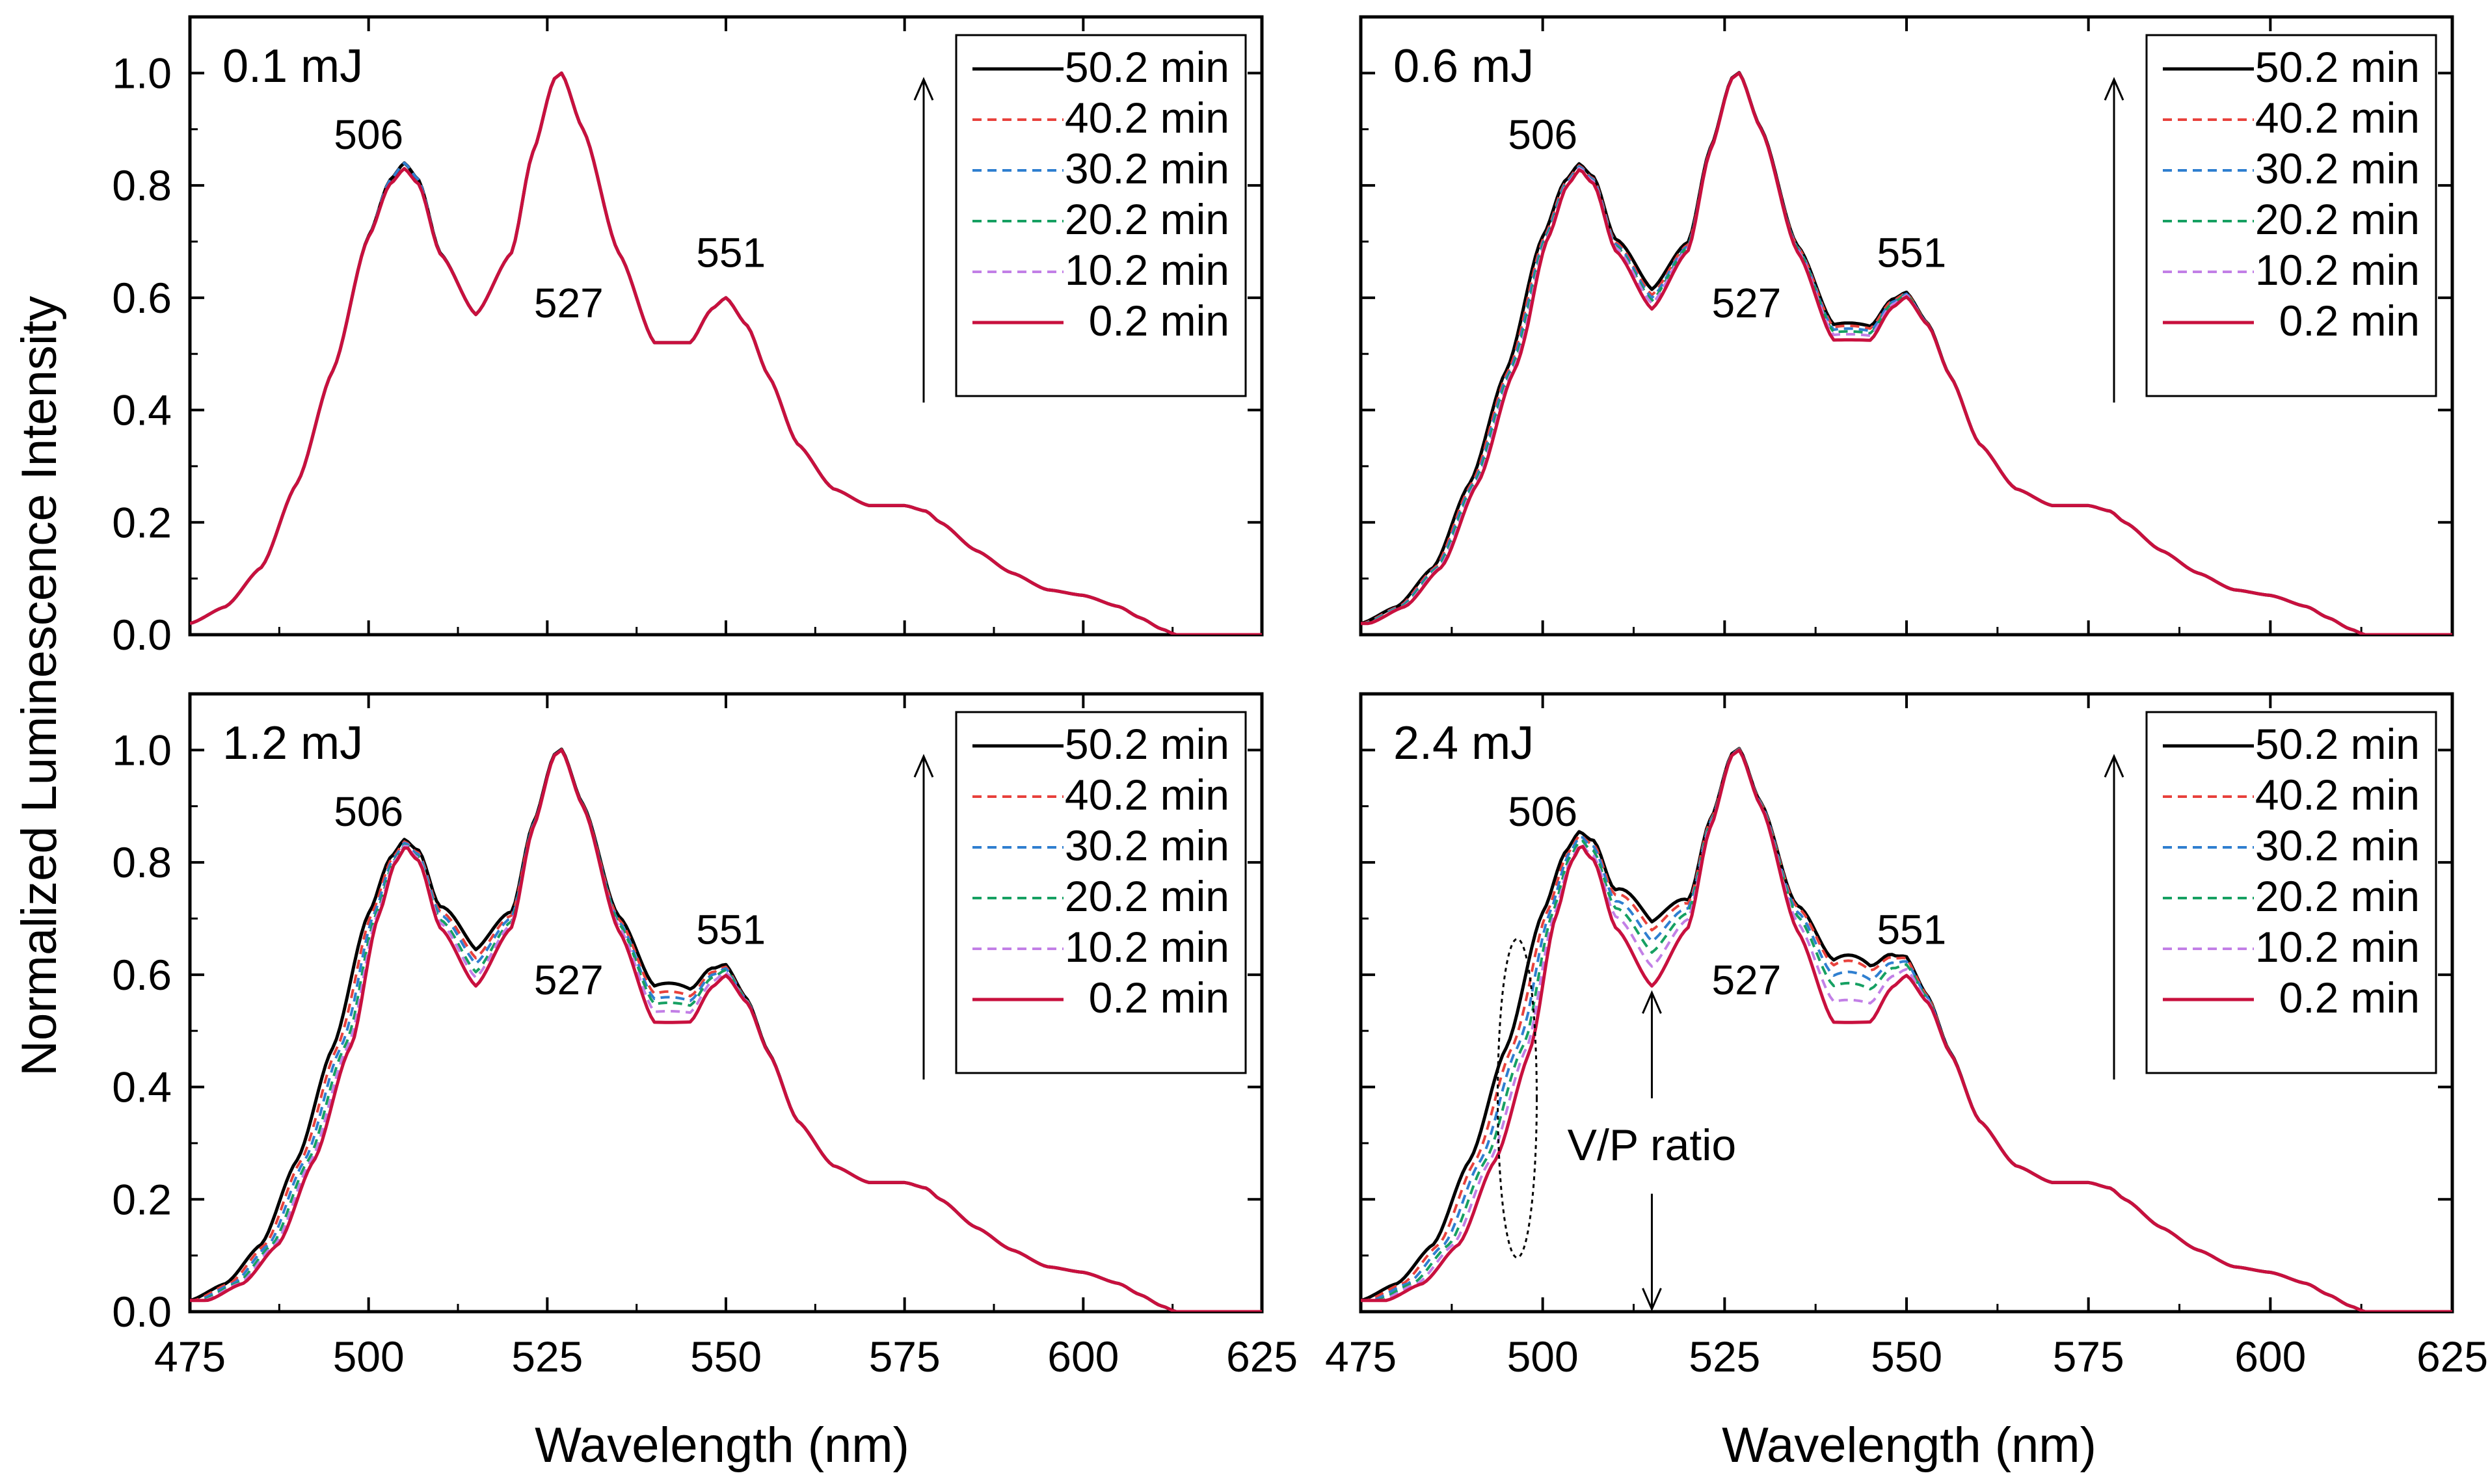  I want to click on vp-arrow-up-head, so click(1652, 1002).